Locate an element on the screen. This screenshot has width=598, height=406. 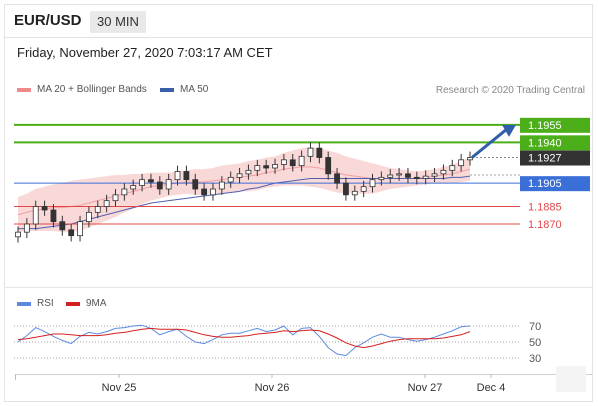
x-tick-label-2: Nov 27 is located at coordinates (425, 388).